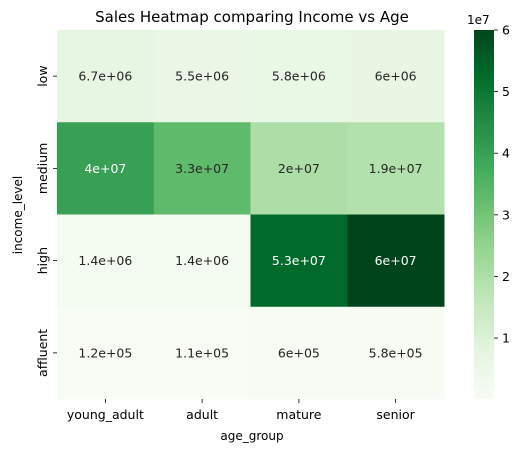  I want to click on cell-value-label: 4e+07, so click(105, 168).